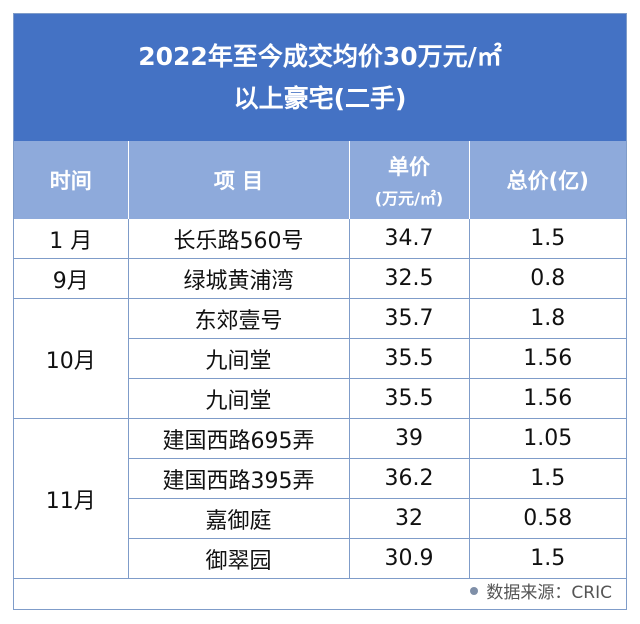  I want to click on source-text: 数据来源：CRIC, so click(549, 593).